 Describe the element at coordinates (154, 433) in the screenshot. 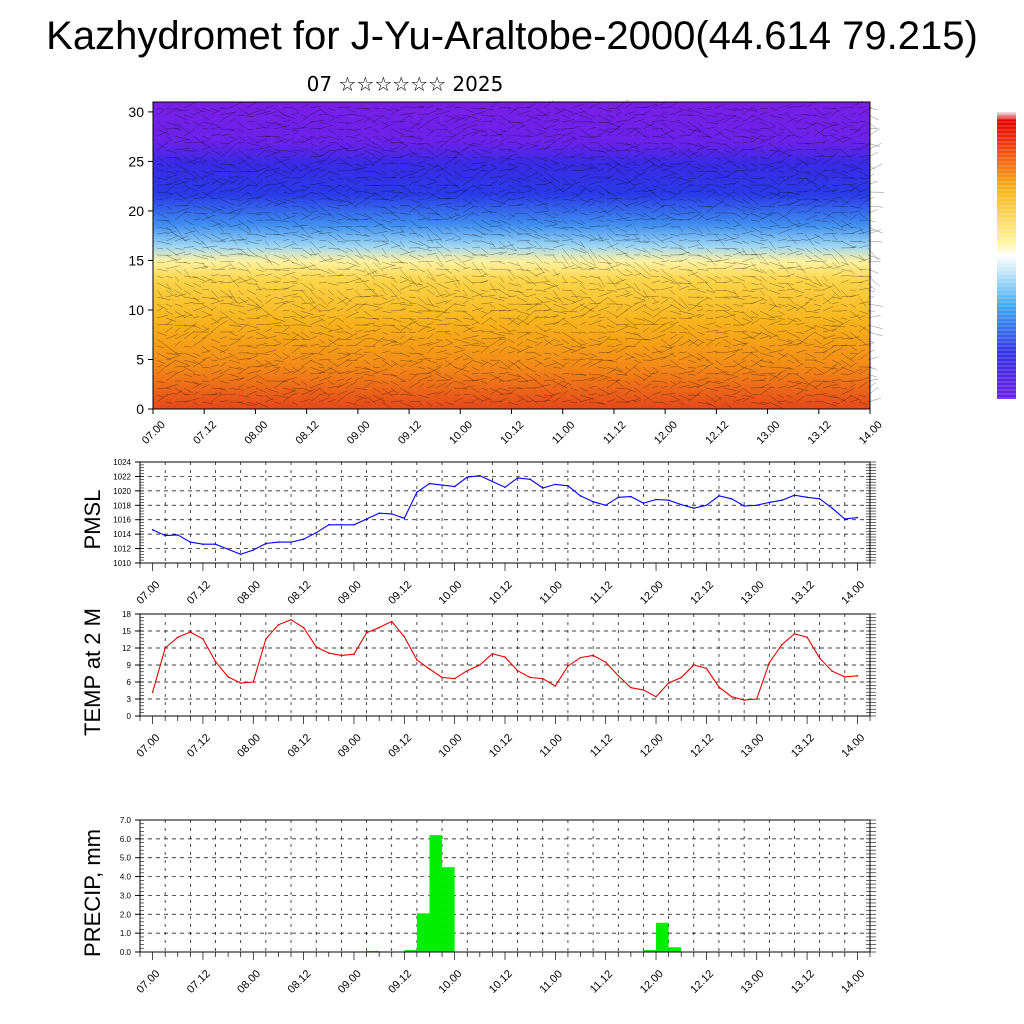

I see `x-tick-label: 07.00` at that location.